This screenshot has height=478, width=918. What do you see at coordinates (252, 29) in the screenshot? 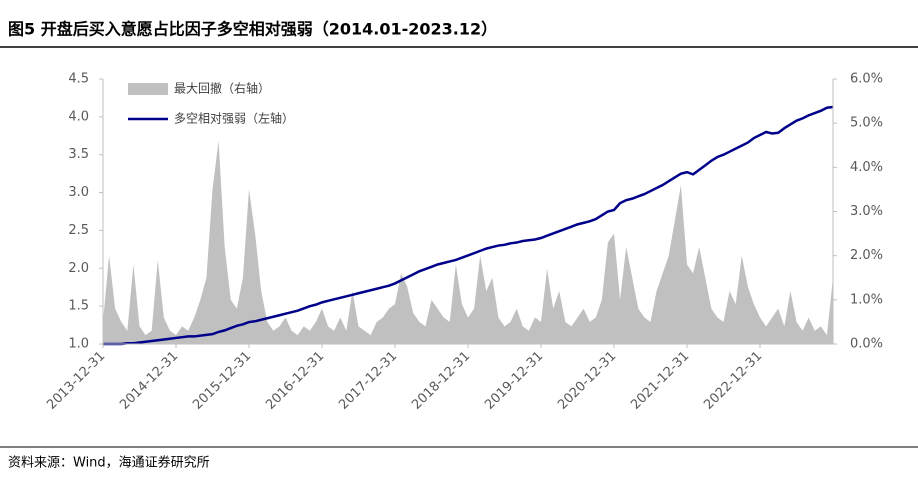
I see `chart-title: 图5 开盘后买入意愿占比因子多空相对强弱（2014.01-2023.12）` at bounding box center [252, 29].